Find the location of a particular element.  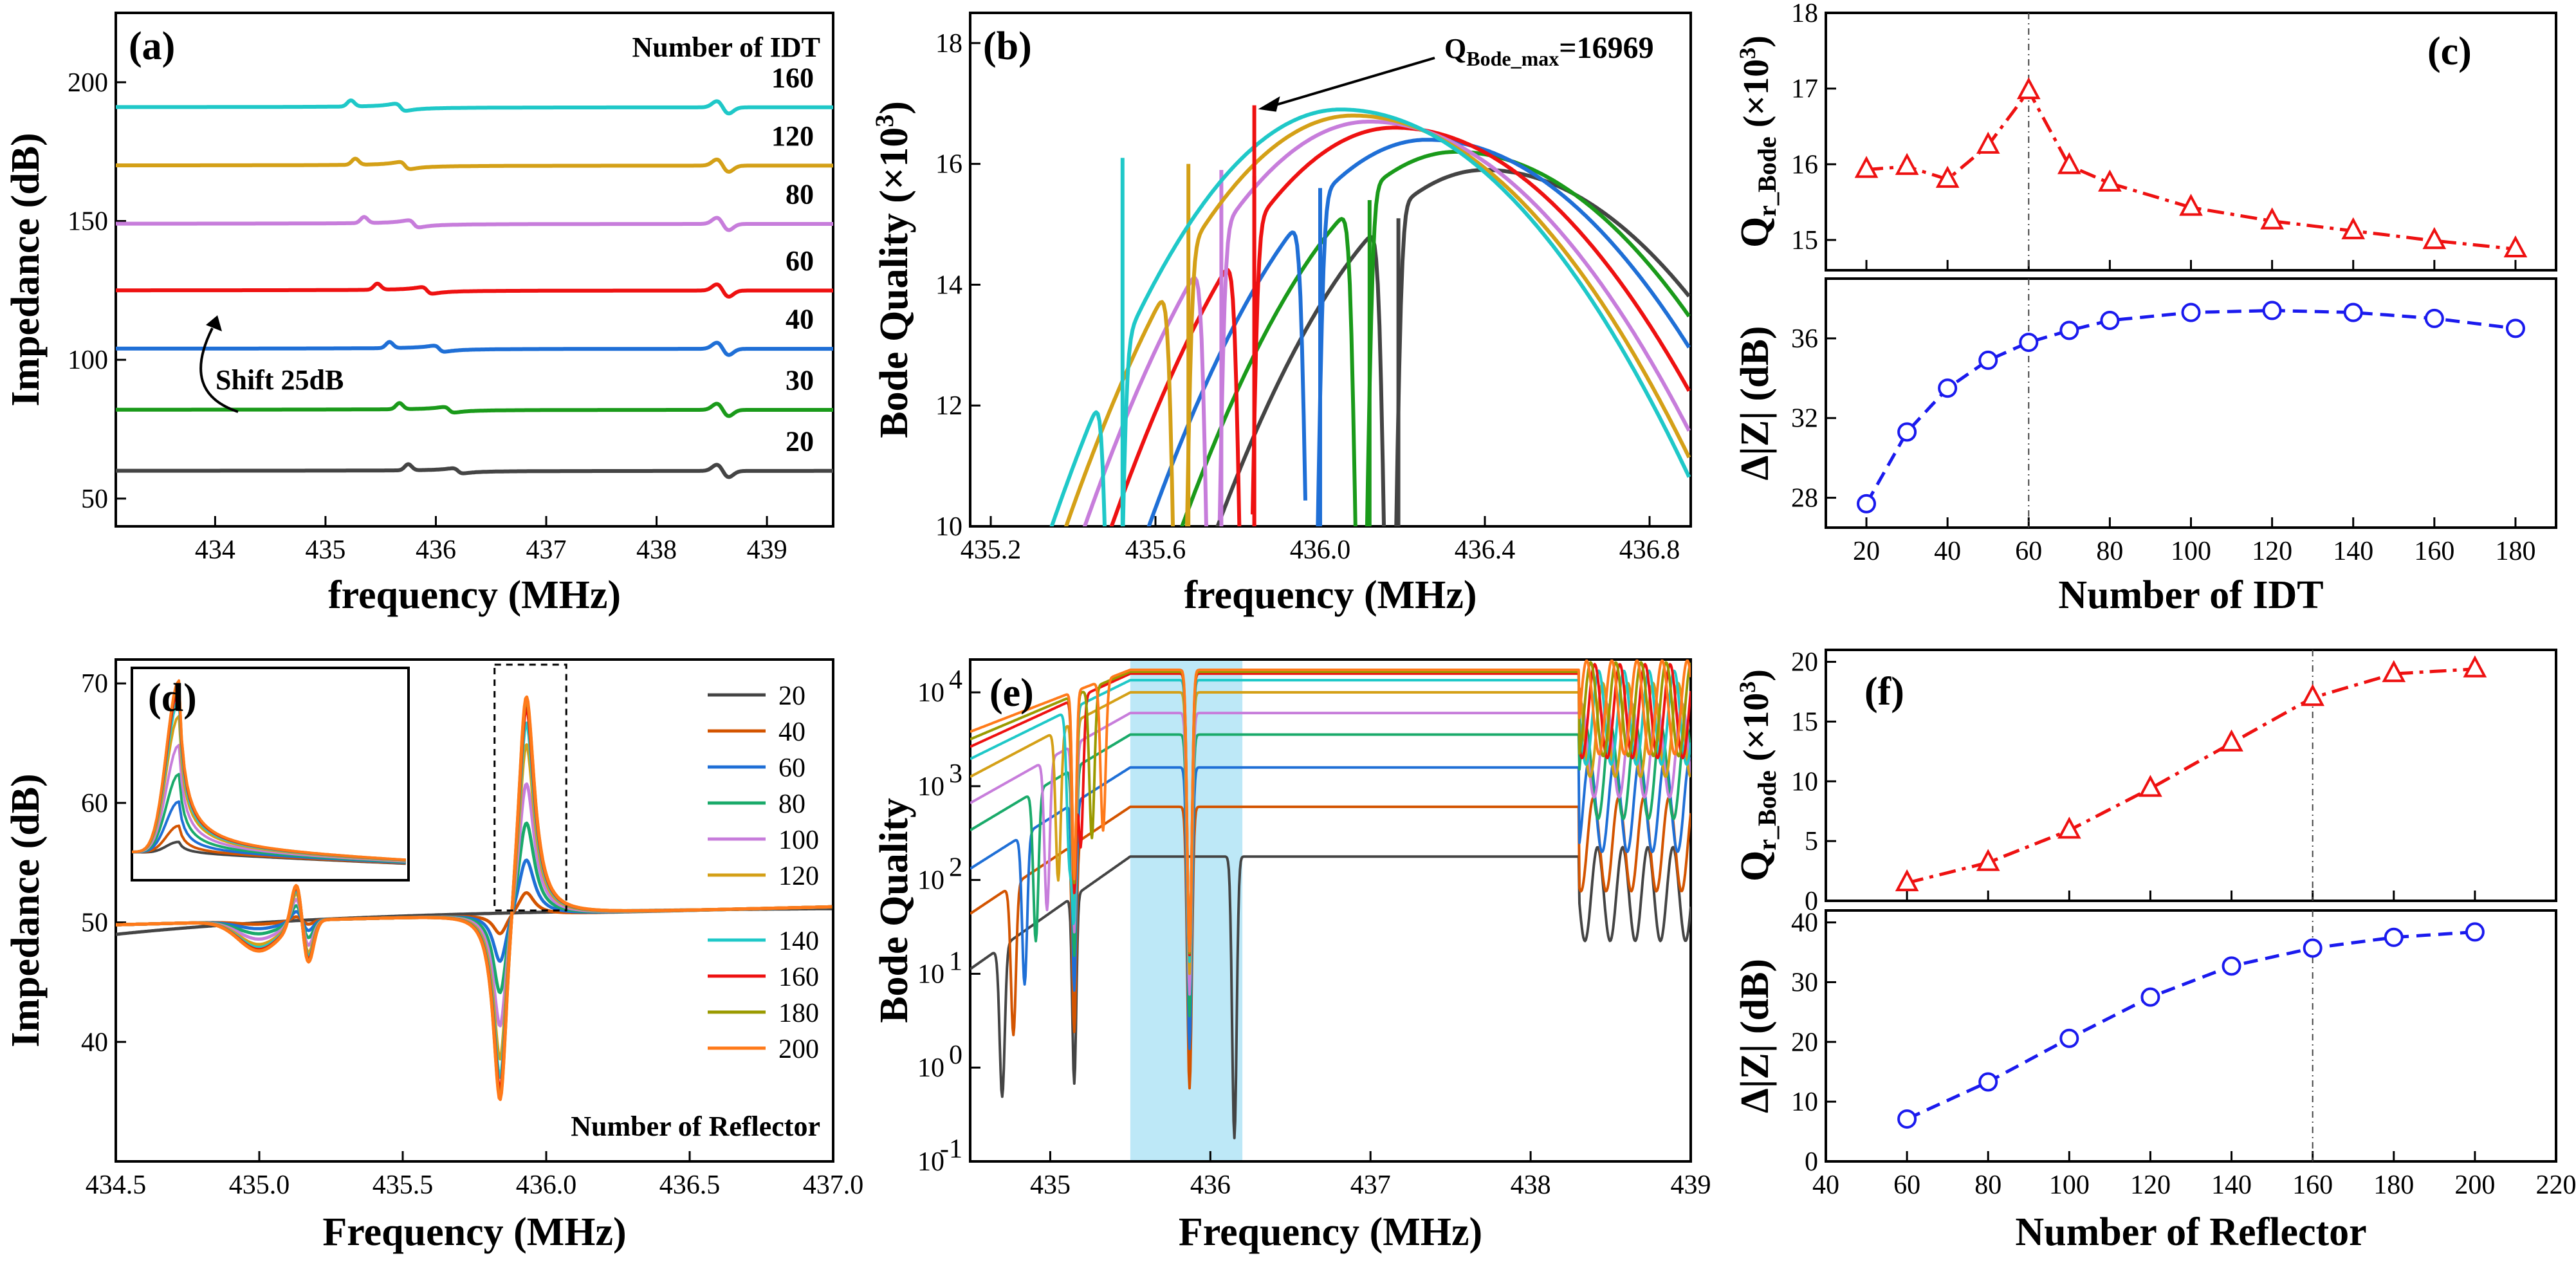

panel-f-top-ytick-label: 15 is located at coordinates (1804, 722).